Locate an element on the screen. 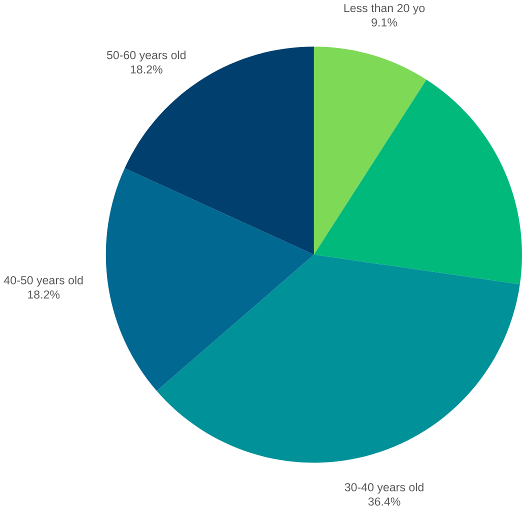 The width and height of the screenshot is (522, 509). slice-label: Less than 20 yo is located at coordinates (384, 9).